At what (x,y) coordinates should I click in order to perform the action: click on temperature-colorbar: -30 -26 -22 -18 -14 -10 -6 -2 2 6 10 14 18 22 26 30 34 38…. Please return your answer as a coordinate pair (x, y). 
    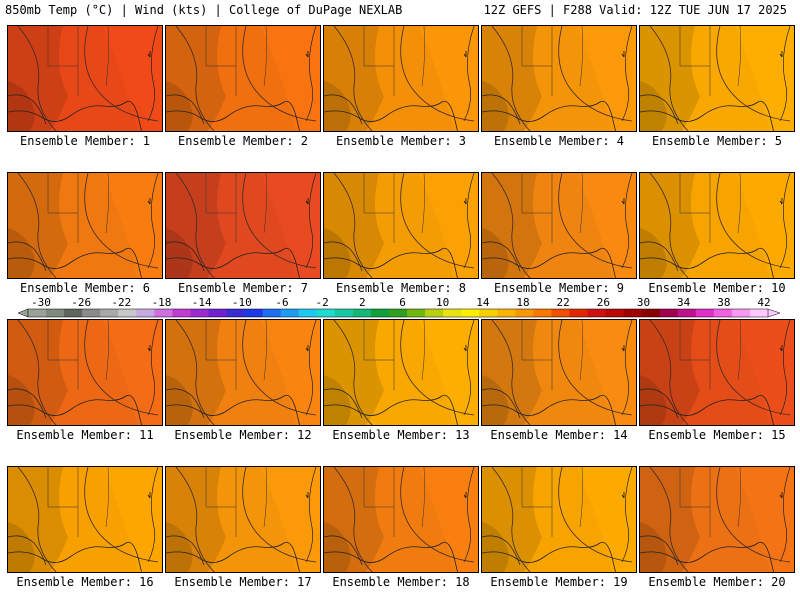
    Looking at the image, I should click on (399, 307).